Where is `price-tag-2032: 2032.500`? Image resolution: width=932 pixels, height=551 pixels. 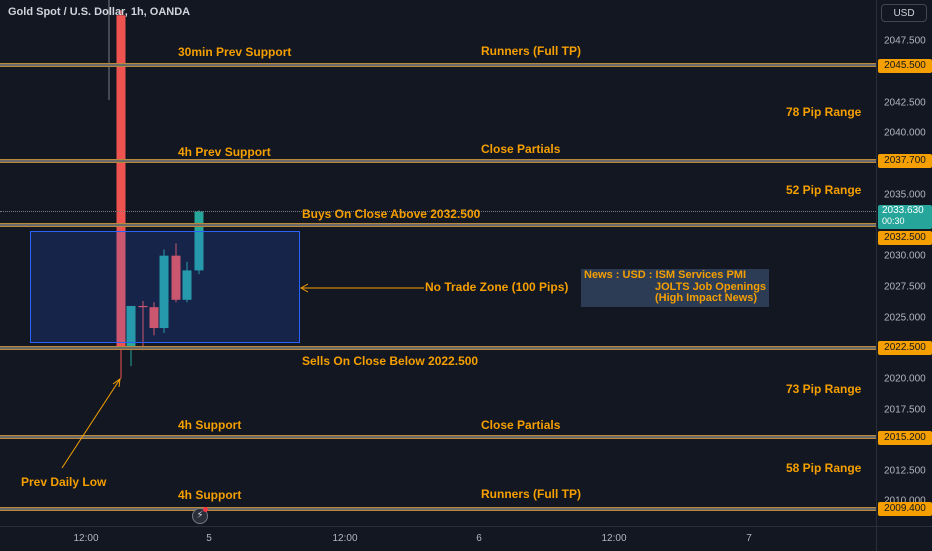
price-tag-2032: 2032.500 is located at coordinates (905, 238).